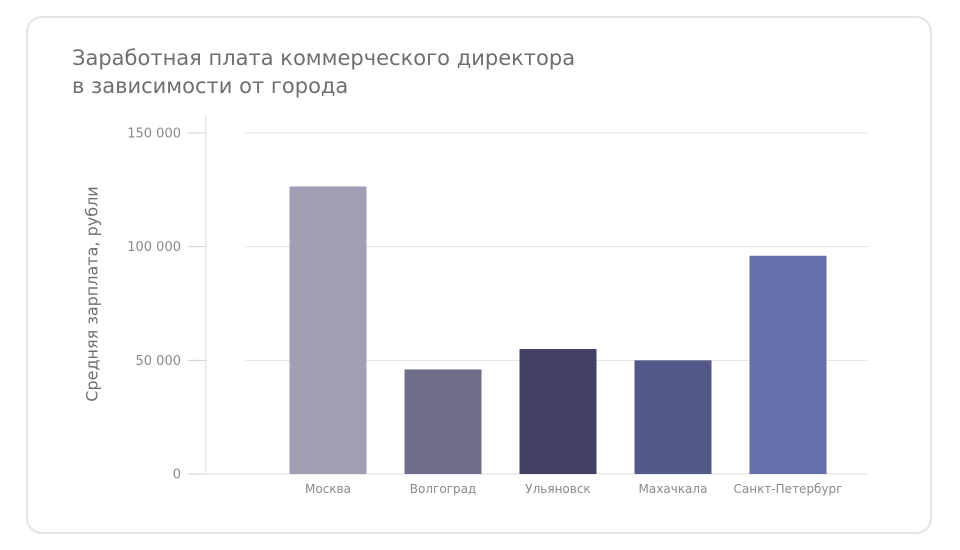 The width and height of the screenshot is (960, 550). What do you see at coordinates (443, 489) in the screenshot?
I see `x-tick-label: Волгоград` at bounding box center [443, 489].